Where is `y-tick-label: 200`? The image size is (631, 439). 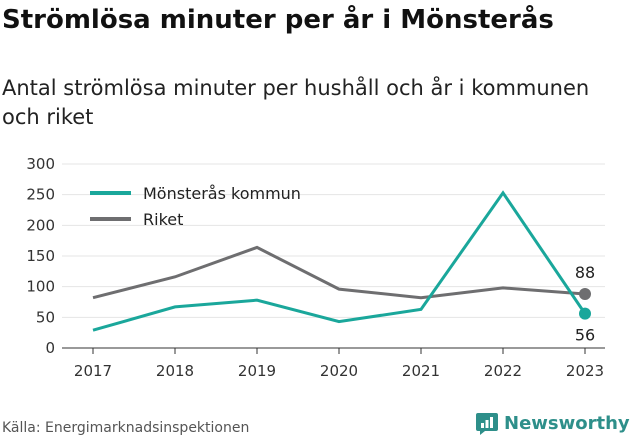 y-tick-label: 200 is located at coordinates (40, 225).